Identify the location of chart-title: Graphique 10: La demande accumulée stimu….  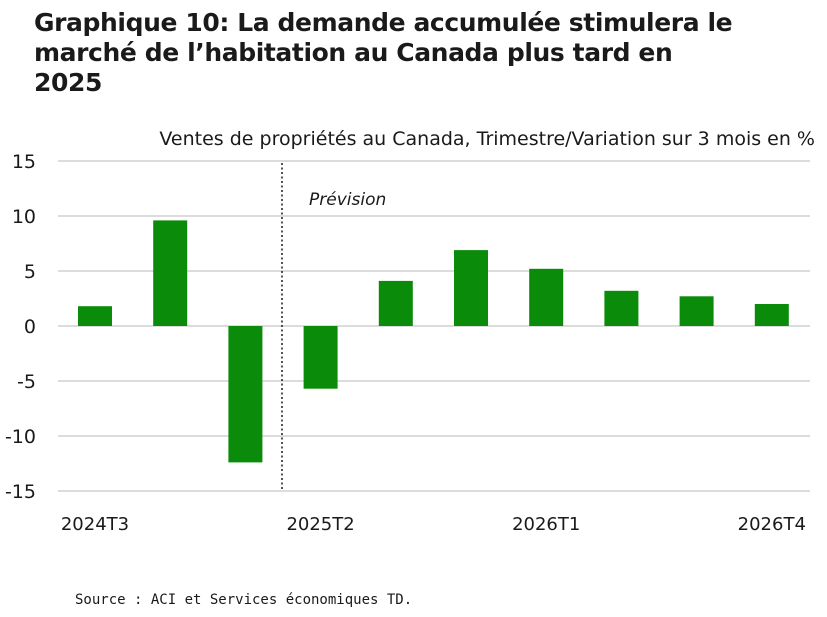
(383, 52).